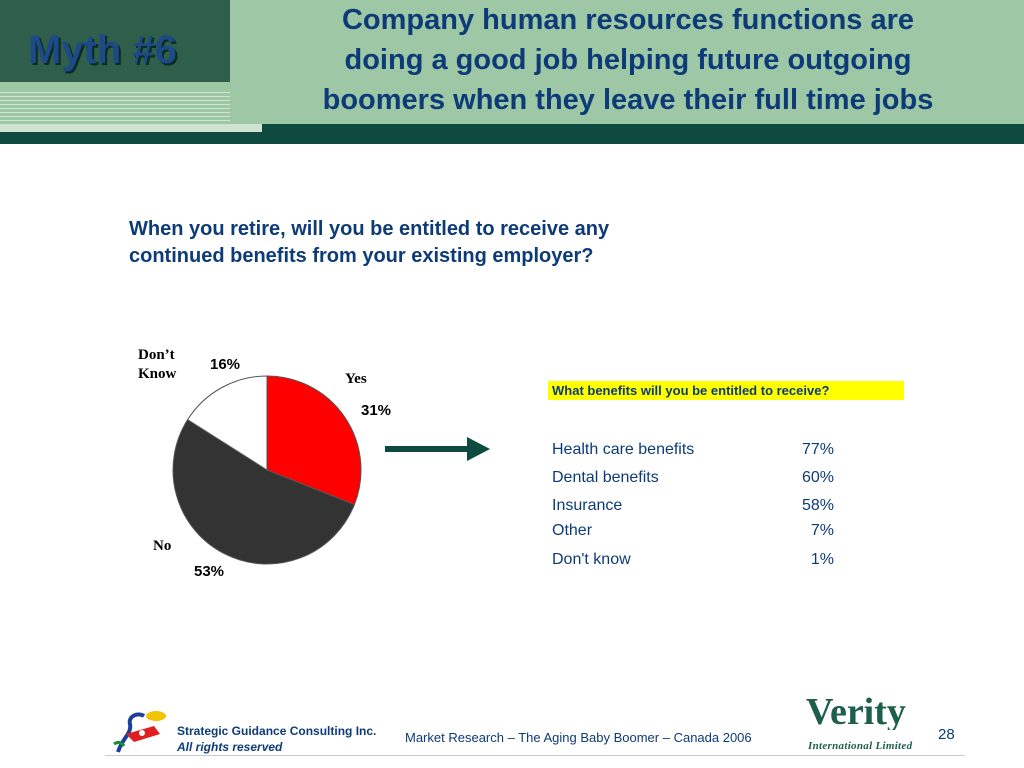 The width and height of the screenshot is (1024, 768). What do you see at coordinates (102, 50) in the screenshot?
I see `myth-label: Myth #6` at bounding box center [102, 50].